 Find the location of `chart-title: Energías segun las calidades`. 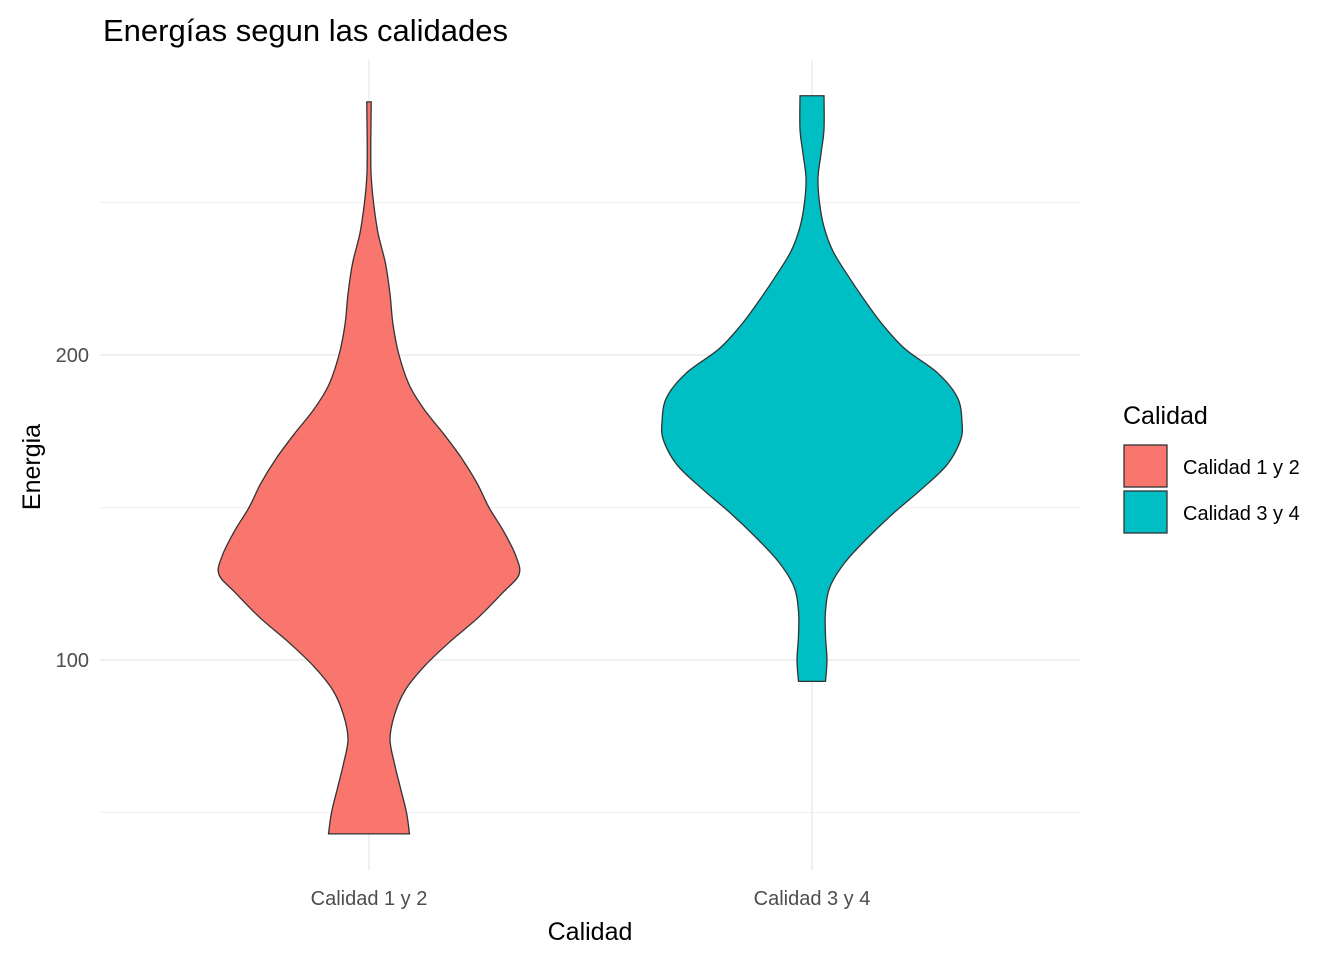

chart-title: Energías segun las calidades is located at coordinates (305, 30).